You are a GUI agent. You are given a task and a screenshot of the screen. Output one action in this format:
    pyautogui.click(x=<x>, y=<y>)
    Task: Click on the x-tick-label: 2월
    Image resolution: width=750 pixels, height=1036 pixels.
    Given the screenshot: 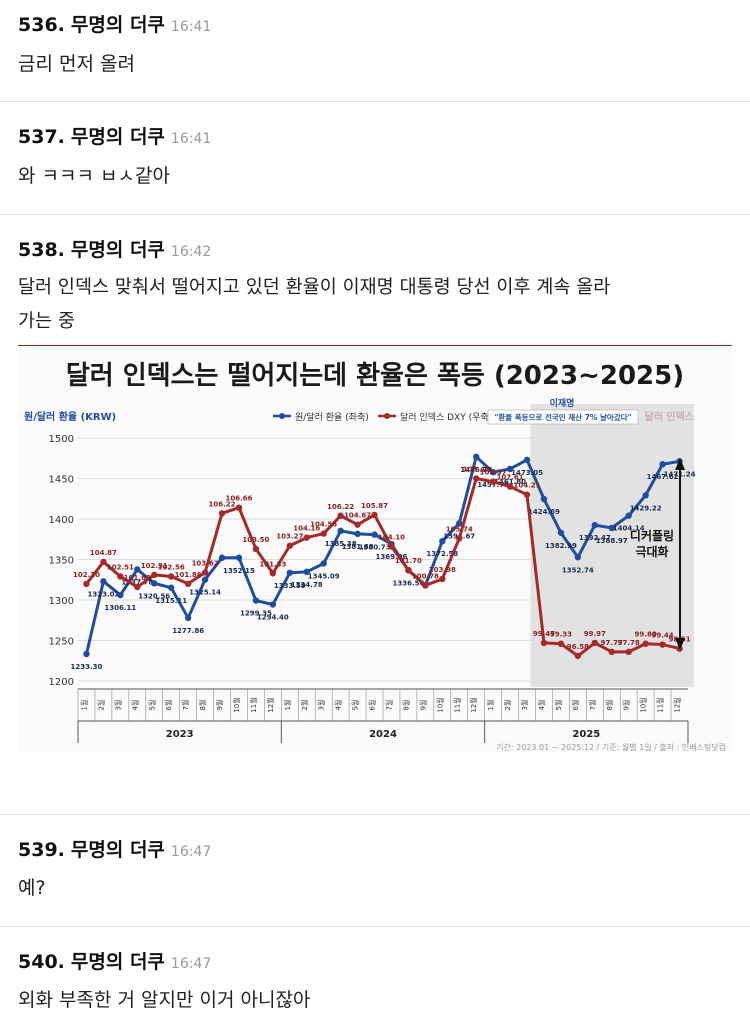 What is the action you would take?
    pyautogui.click(x=304, y=705)
    